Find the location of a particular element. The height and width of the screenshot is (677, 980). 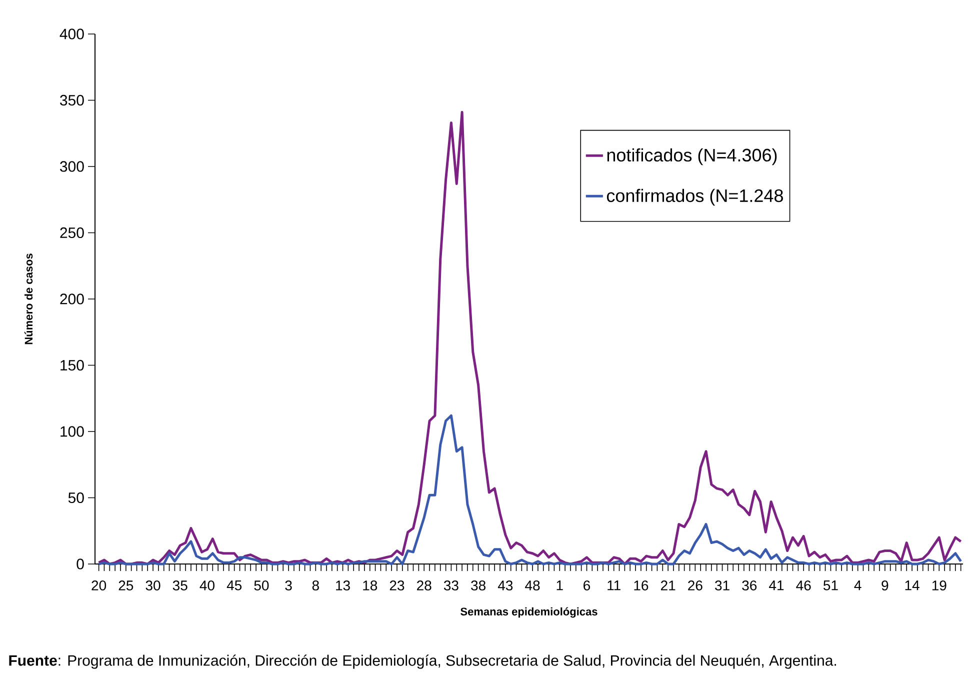

x-tick-label: 43 is located at coordinates (505, 585).